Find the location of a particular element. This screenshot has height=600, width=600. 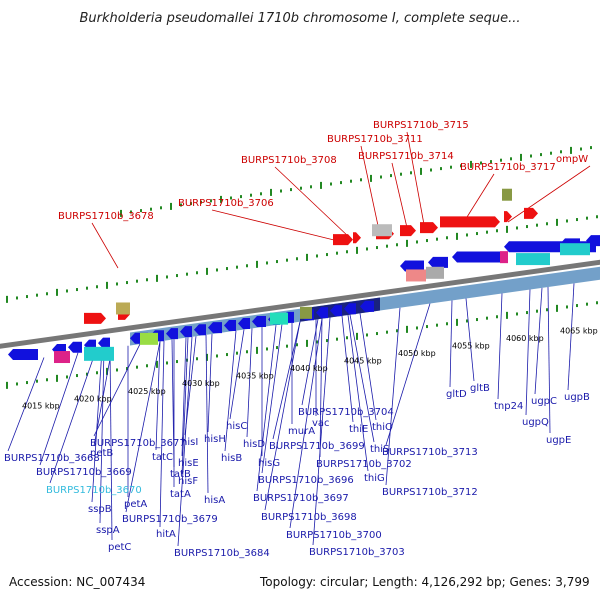

lower-gene-label: hisC is located at coordinates (236, 426).